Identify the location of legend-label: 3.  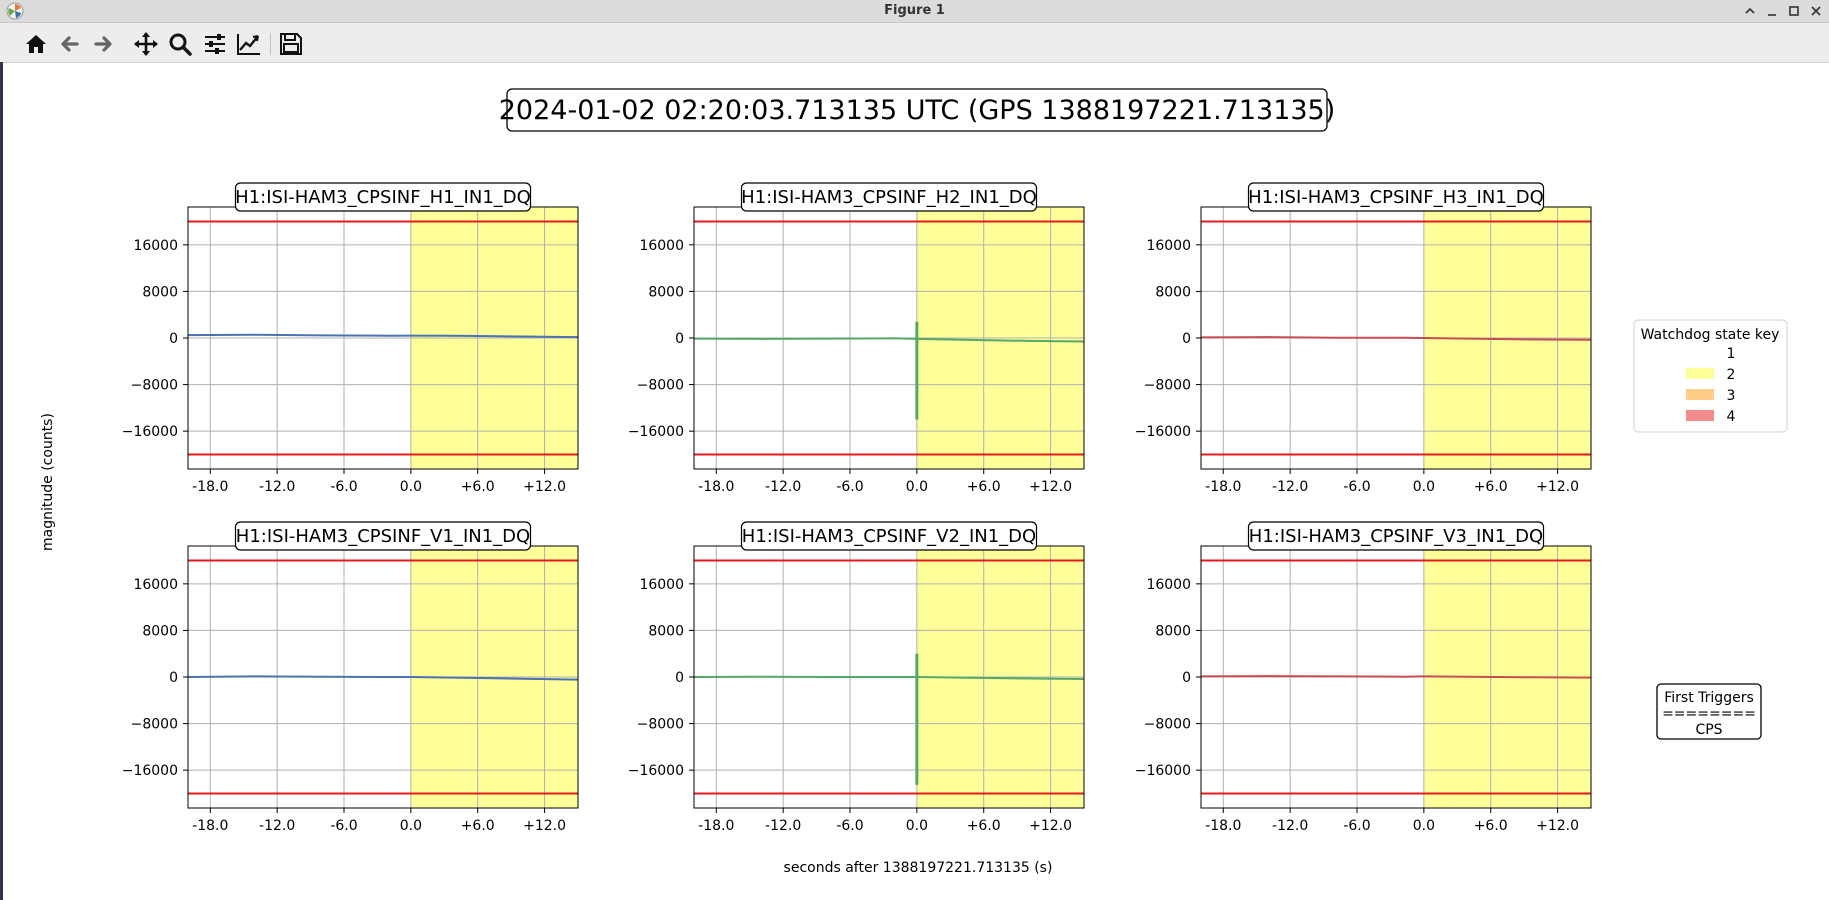
(1731, 396).